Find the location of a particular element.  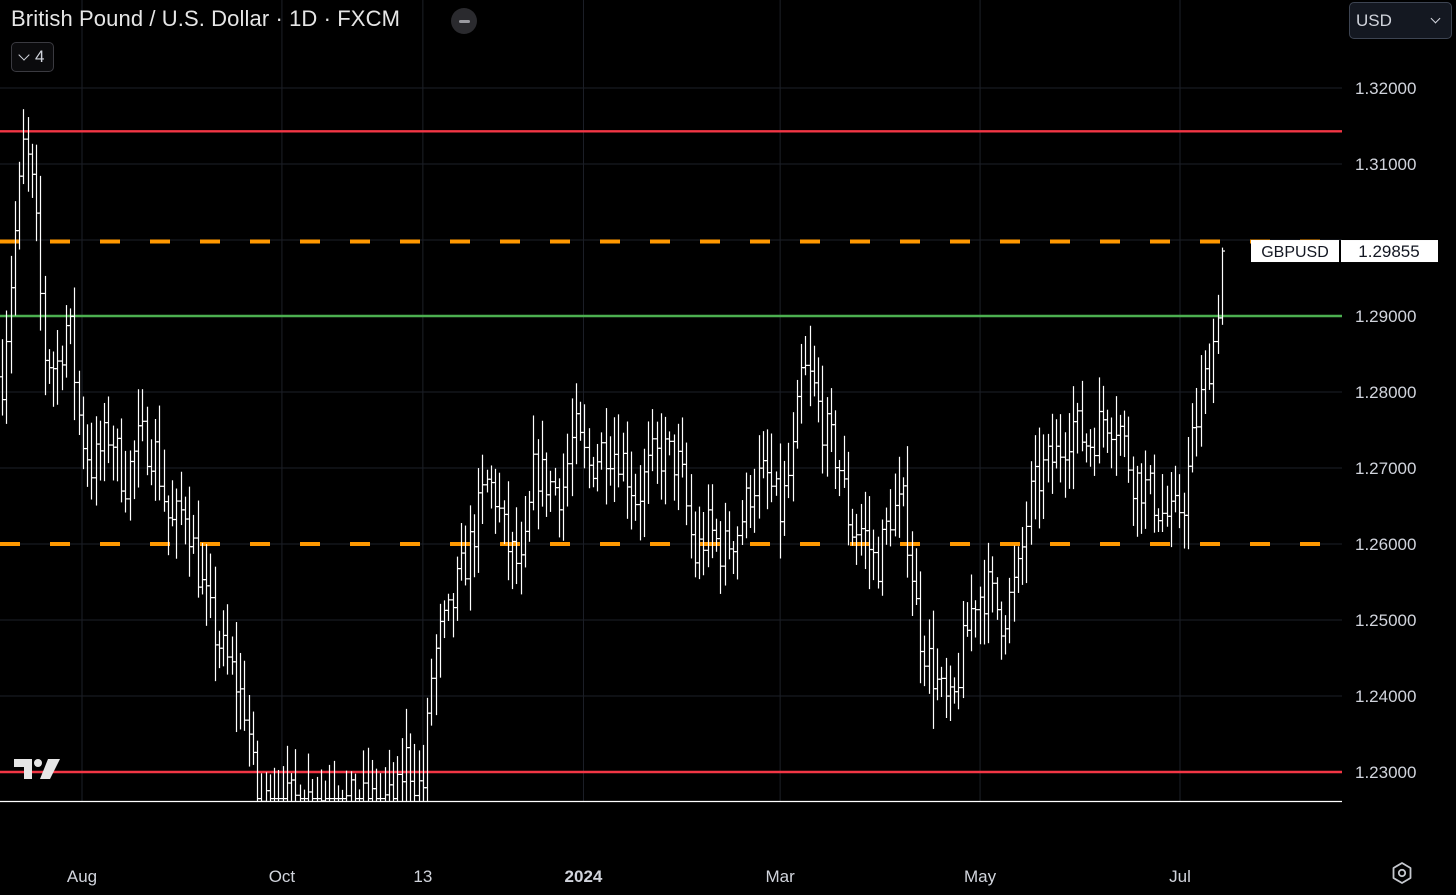

x-tick-label: Aug is located at coordinates (82, 876).